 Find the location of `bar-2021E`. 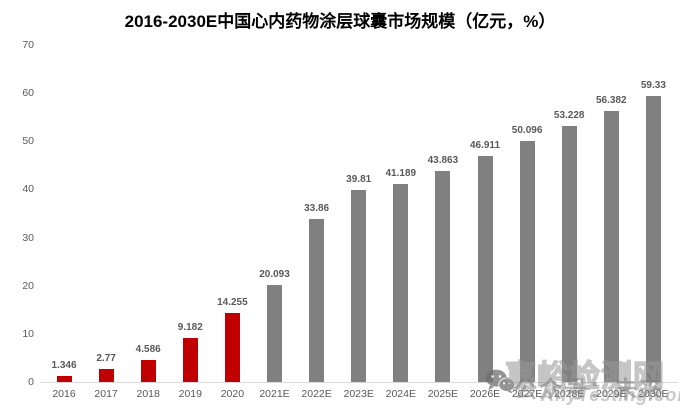

bar-2021E is located at coordinates (274, 333).